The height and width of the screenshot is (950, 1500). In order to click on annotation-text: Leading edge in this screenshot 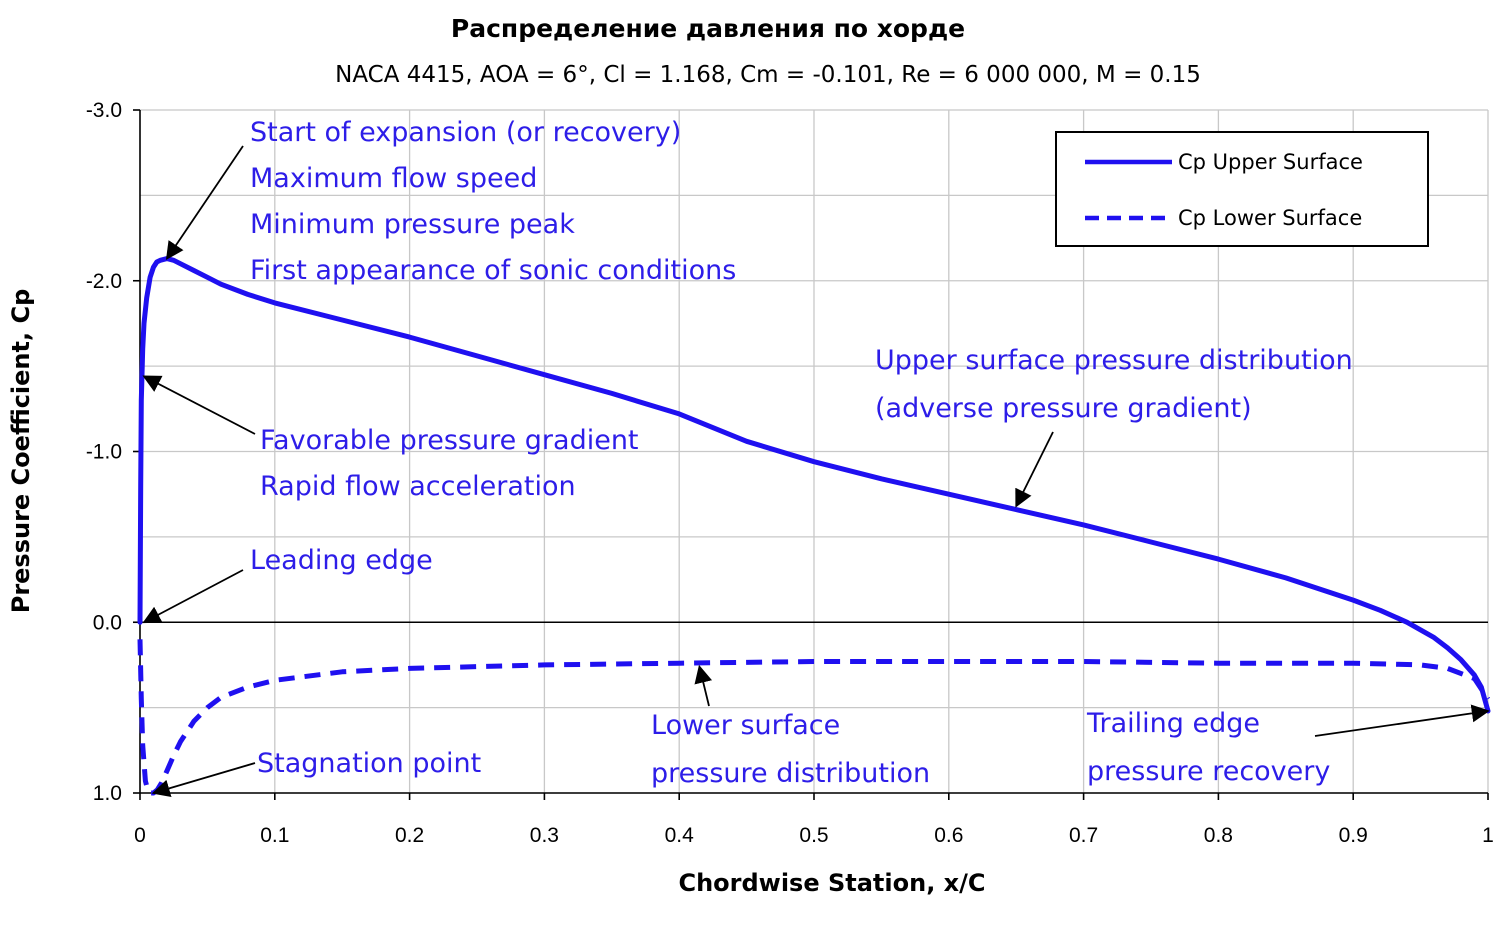, I will do `click(341, 560)`.